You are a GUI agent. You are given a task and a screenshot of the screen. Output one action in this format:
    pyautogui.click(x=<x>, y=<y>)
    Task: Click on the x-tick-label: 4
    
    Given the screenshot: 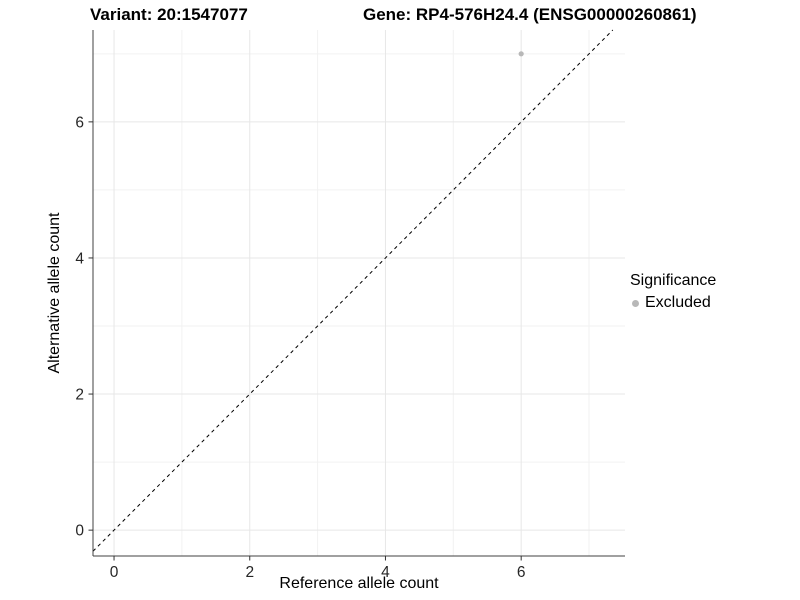 What is the action you would take?
    pyautogui.click(x=385, y=572)
    